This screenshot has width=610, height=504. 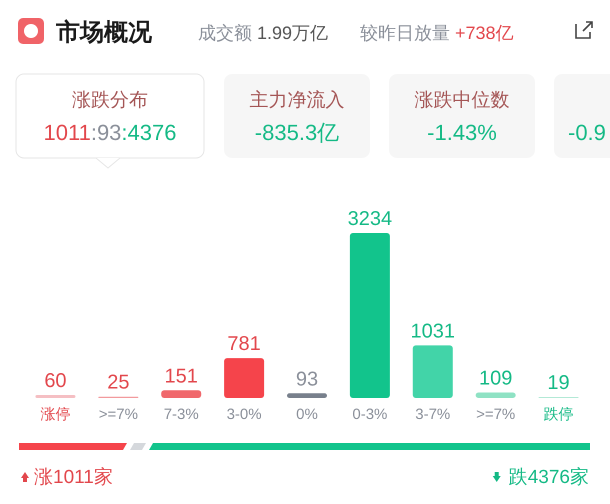 I want to click on text: -1.43%, so click(x=462, y=132).